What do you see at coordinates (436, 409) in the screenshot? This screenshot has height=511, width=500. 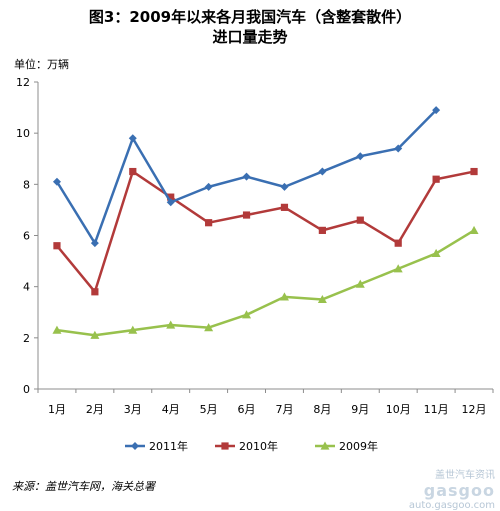 I see `x-tick-label: 11月` at bounding box center [436, 409].